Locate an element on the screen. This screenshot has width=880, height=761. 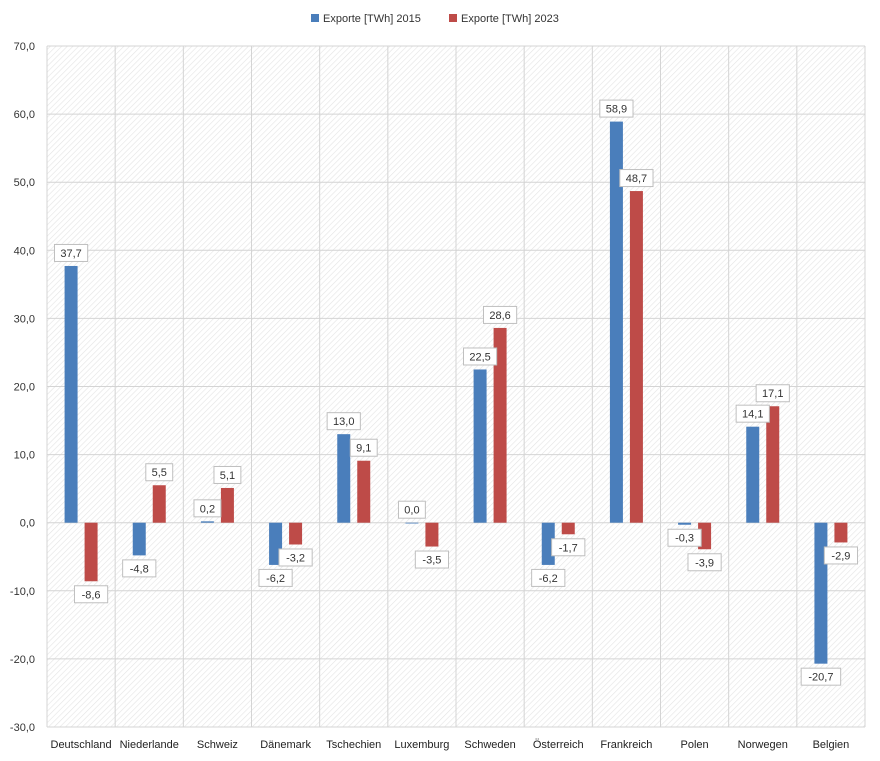
data-label-text: -0,3 is located at coordinates (684, 539).